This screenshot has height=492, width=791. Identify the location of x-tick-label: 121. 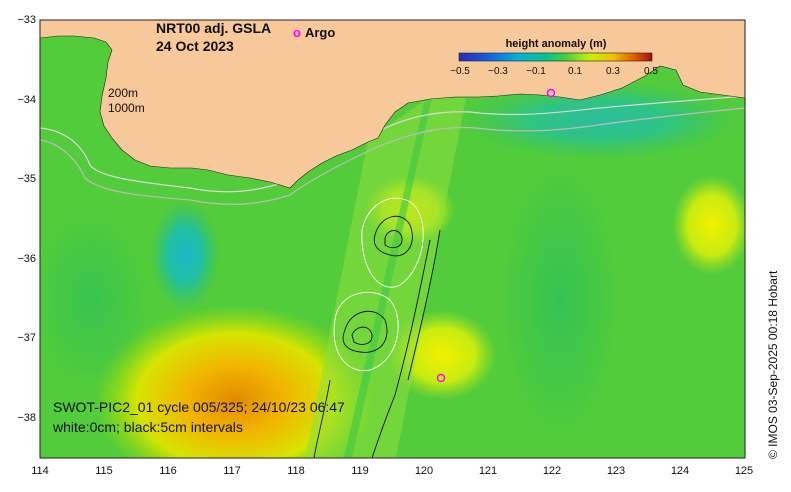
(488, 471).